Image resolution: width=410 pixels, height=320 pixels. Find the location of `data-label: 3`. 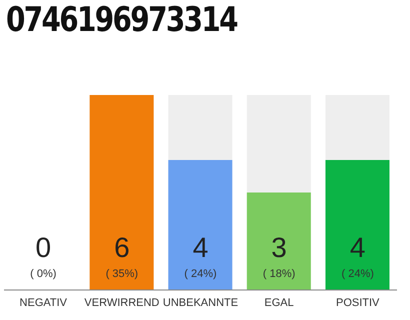

data-label: 3 is located at coordinates (279, 247).